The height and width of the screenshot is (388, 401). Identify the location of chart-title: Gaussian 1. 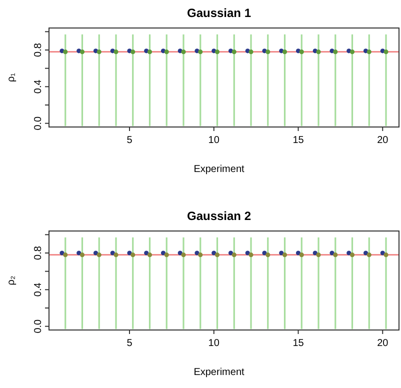
(219, 13).